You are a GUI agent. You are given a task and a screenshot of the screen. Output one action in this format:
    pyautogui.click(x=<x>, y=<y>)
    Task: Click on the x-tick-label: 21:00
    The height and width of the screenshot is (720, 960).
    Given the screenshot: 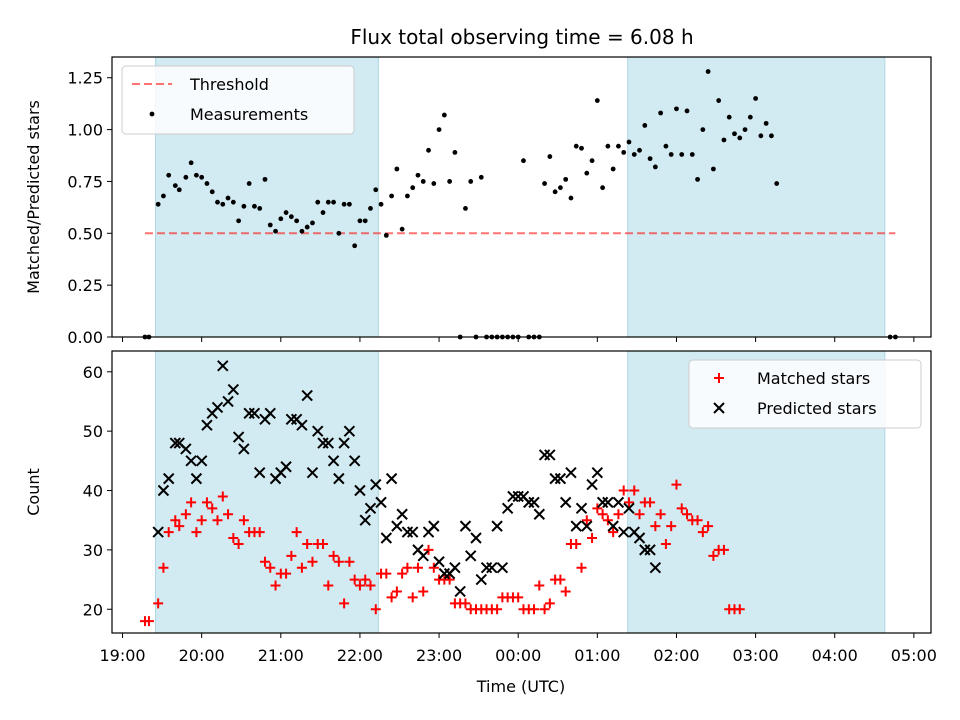 What is the action you would take?
    pyautogui.click(x=281, y=655)
    